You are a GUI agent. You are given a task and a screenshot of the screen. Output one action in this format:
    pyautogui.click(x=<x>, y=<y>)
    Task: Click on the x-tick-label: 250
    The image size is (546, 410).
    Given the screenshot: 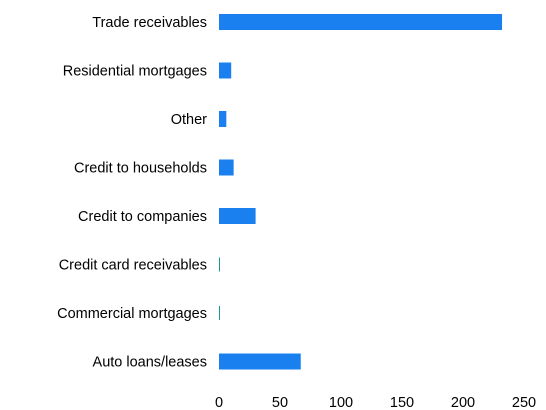 What is the action you would take?
    pyautogui.click(x=524, y=402)
    